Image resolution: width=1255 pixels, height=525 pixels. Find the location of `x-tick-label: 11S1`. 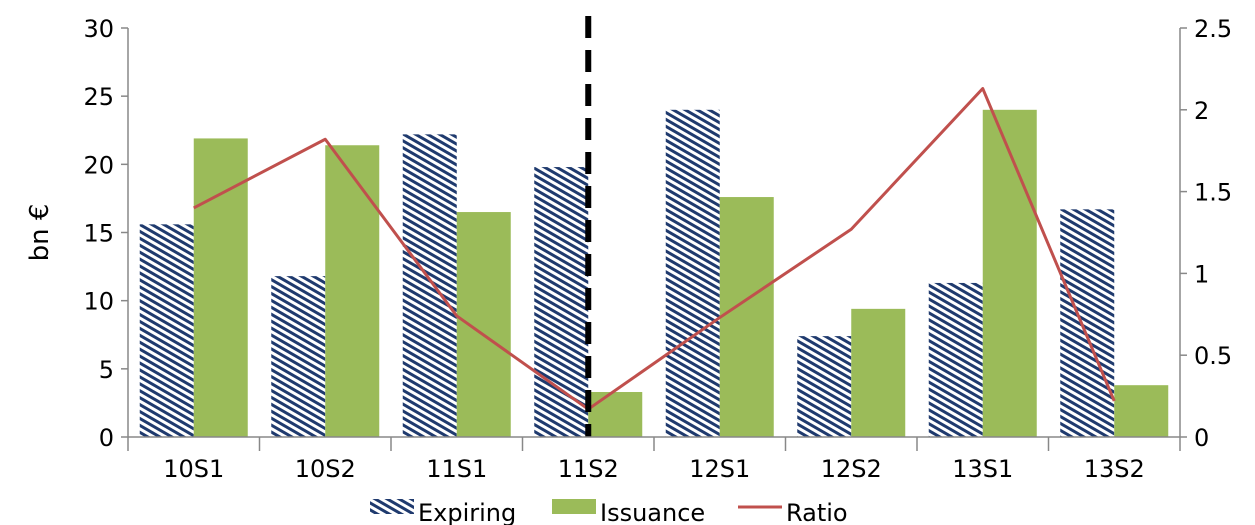

x-tick-label: 11S1 is located at coordinates (456, 469).